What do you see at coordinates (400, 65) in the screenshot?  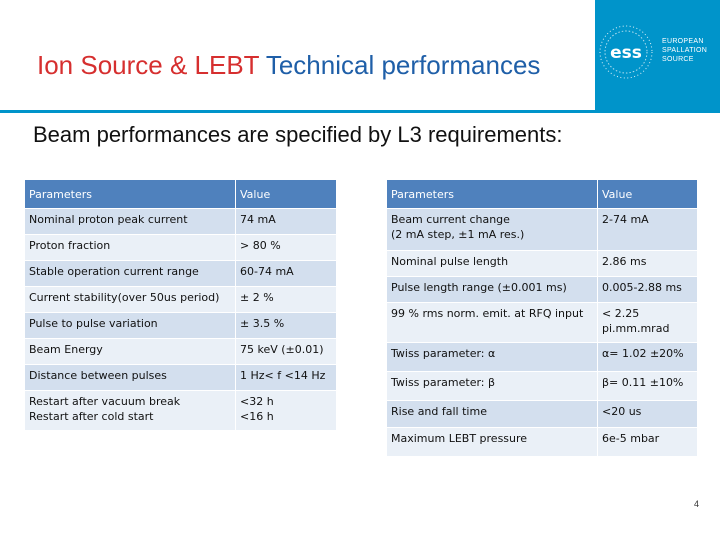 I see `title-rest: Technical performances` at bounding box center [400, 65].